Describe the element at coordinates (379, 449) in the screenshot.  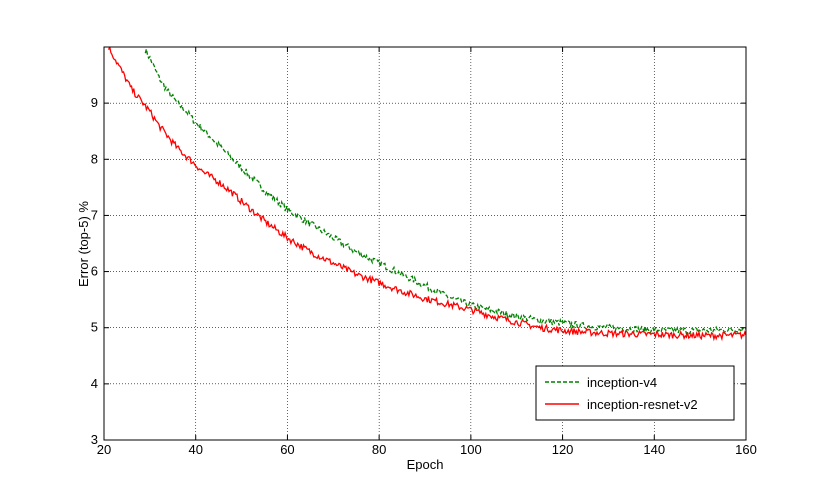
I see `x-tick-label: 80` at that location.